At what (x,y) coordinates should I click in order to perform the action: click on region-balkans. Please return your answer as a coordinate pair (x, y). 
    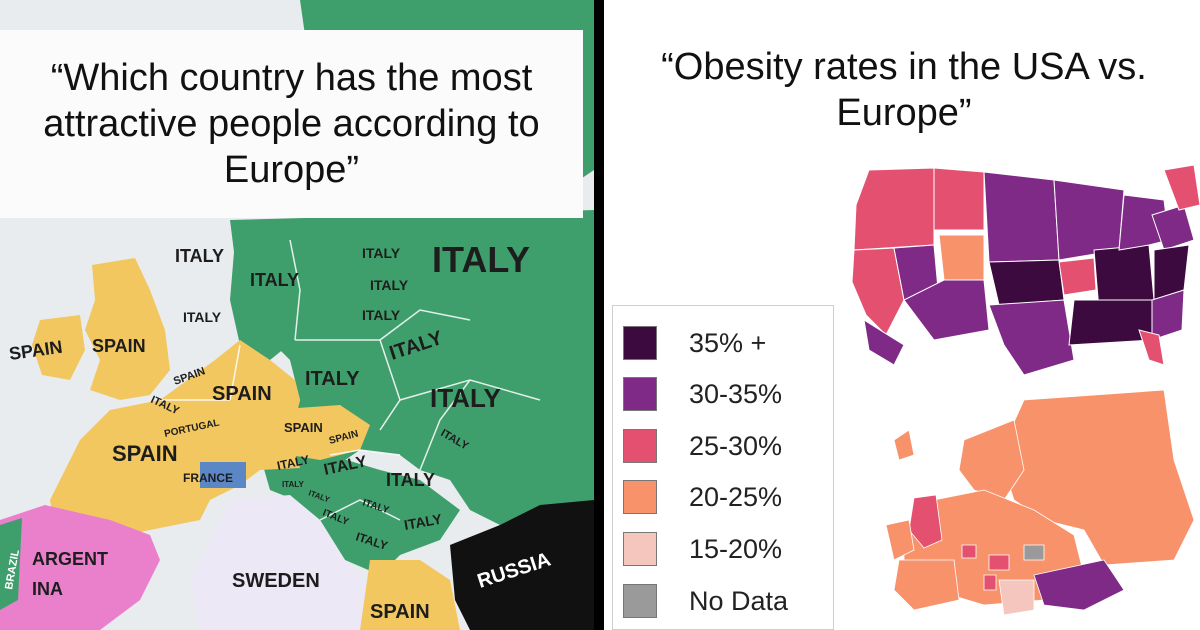
    Looking at the image, I should click on (360, 515).